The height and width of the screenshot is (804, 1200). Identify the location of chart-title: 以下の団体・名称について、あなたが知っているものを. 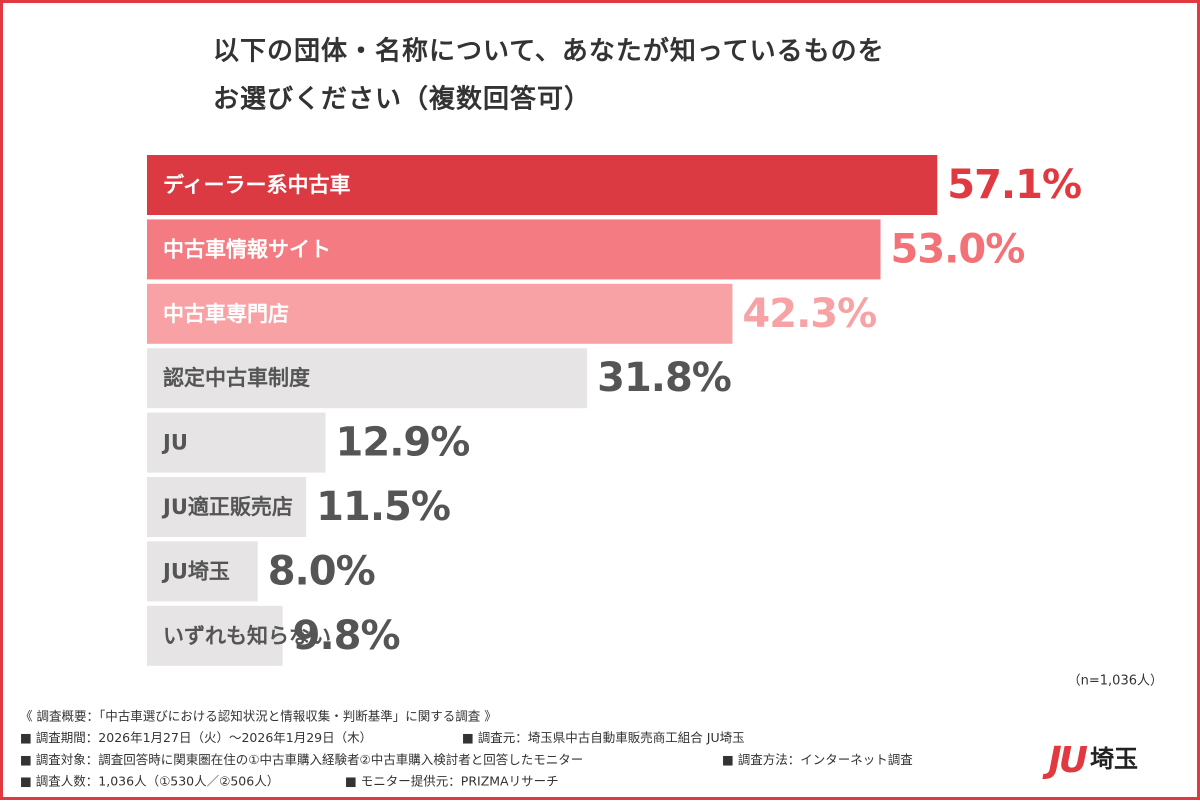
(549, 51).